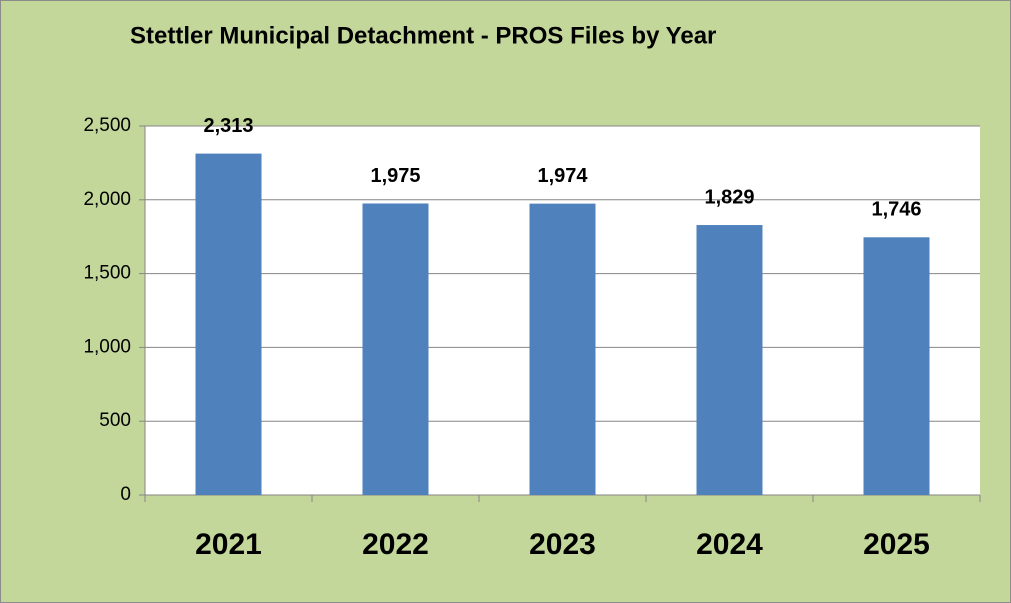 This screenshot has width=1011, height=603. What do you see at coordinates (729, 197) in the screenshot?
I see `data-label: 1,829` at bounding box center [729, 197].